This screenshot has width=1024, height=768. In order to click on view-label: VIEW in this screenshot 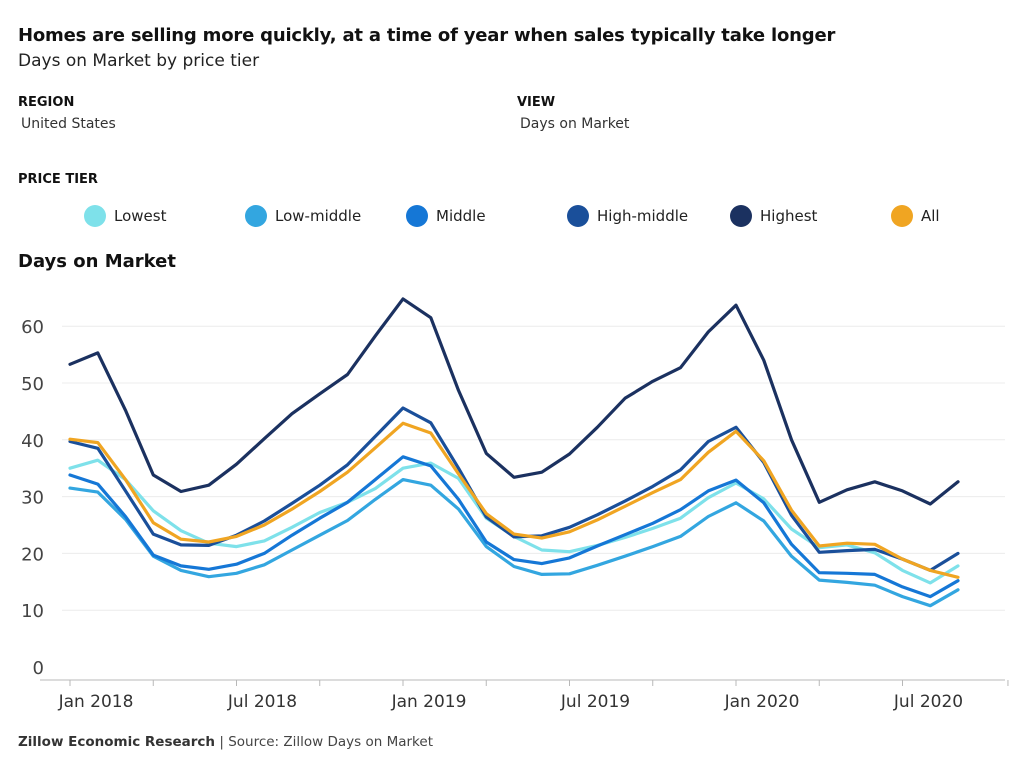, I will do `click(536, 102)`.